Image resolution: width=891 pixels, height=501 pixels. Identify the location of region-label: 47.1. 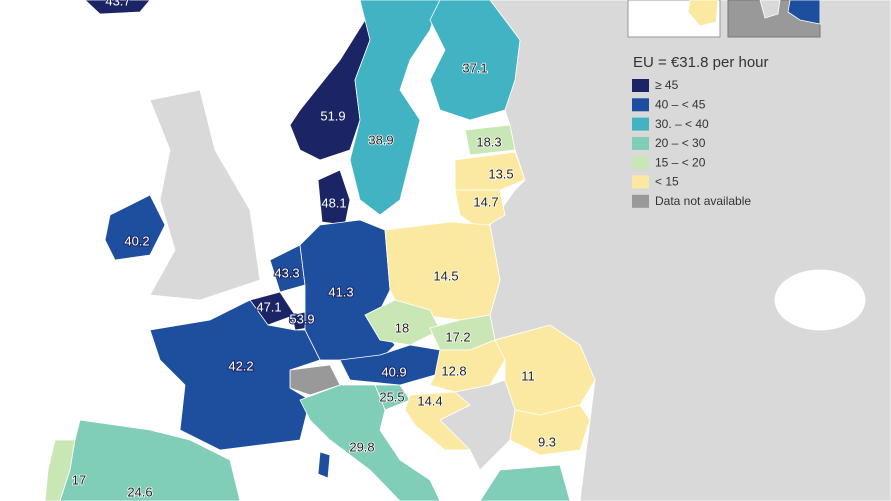
(268, 306).